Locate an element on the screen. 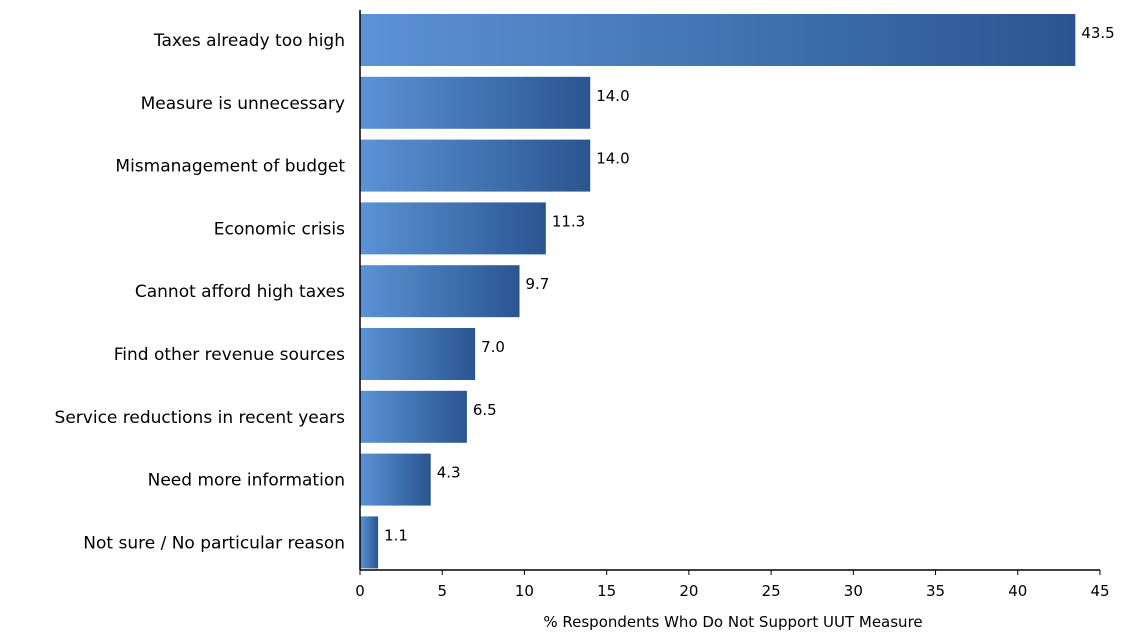  category-label: Find other revenue sources is located at coordinates (229, 355).